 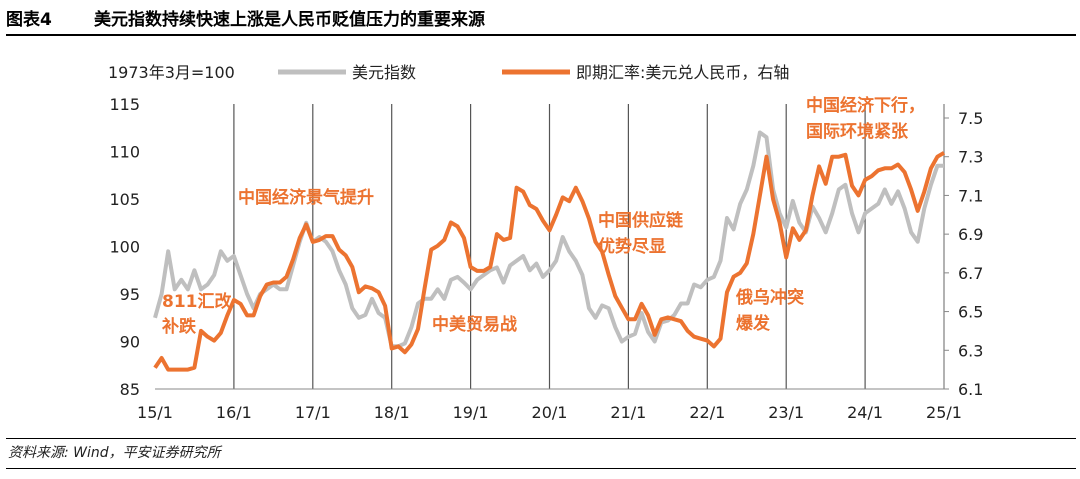 What do you see at coordinates (114, 453) in the screenshot?
I see `source-note: 资料来源: Wind，平安证券研究所` at bounding box center [114, 453].